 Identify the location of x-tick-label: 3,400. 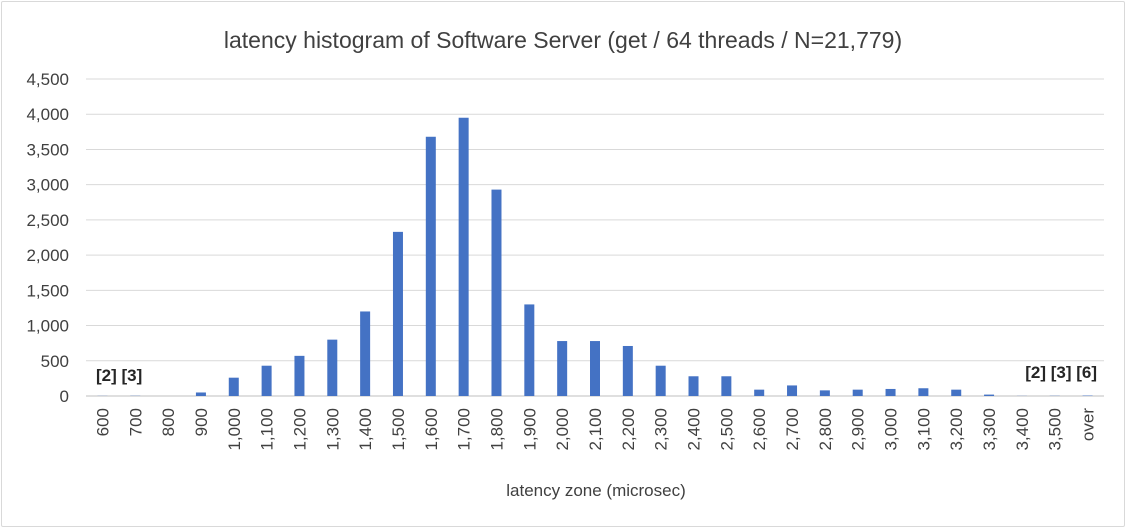
(1022, 429).